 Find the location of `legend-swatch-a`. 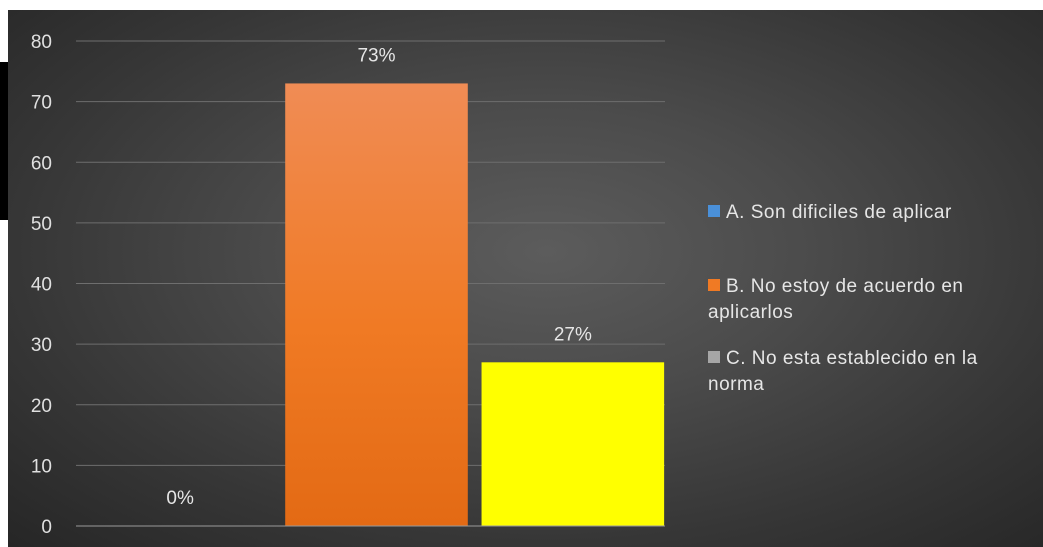

legend-swatch-a is located at coordinates (714, 211).